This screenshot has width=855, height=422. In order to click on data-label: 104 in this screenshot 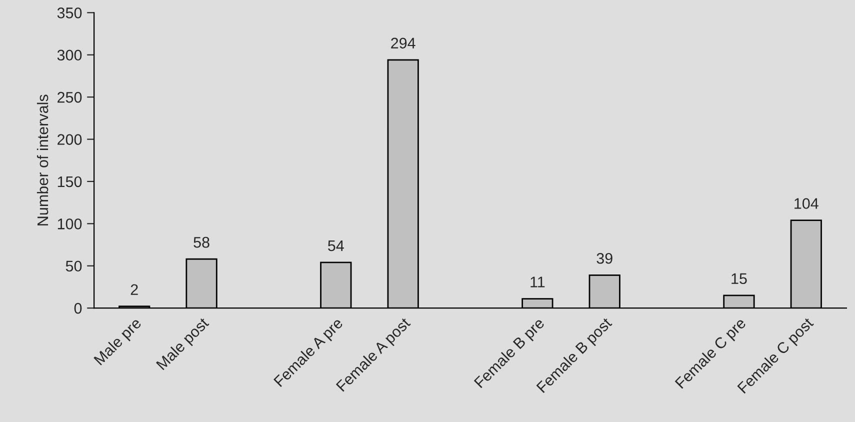, I will do `click(806, 203)`.